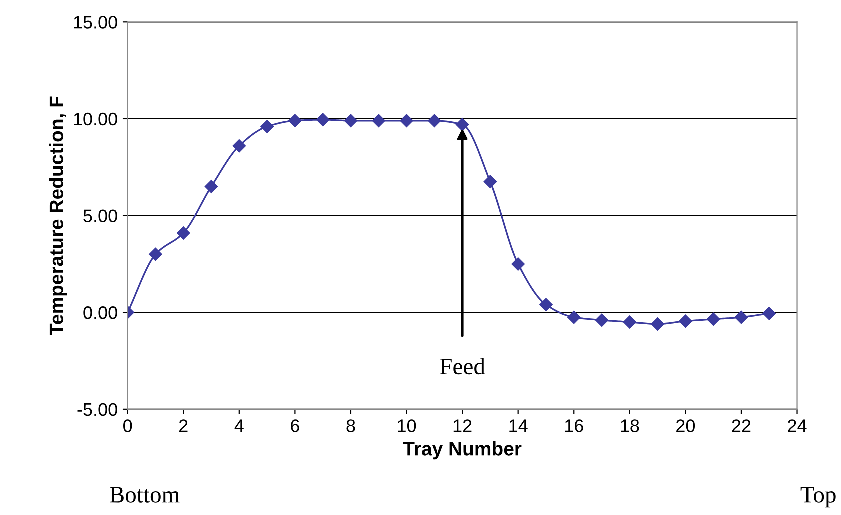 The image size is (841, 515). Describe the element at coordinates (239, 426) in the screenshot. I see `x-tick-label: 4` at that location.